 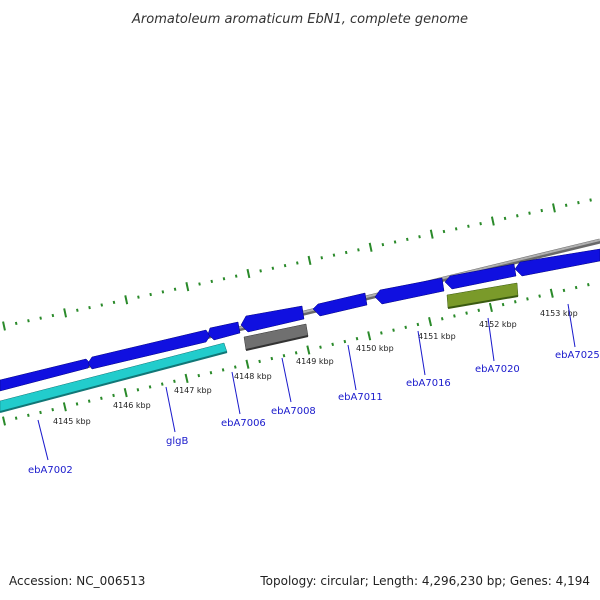 What do you see at coordinates (437, 336) in the screenshot?
I see `scale-label: 4151 kbp` at bounding box center [437, 336].